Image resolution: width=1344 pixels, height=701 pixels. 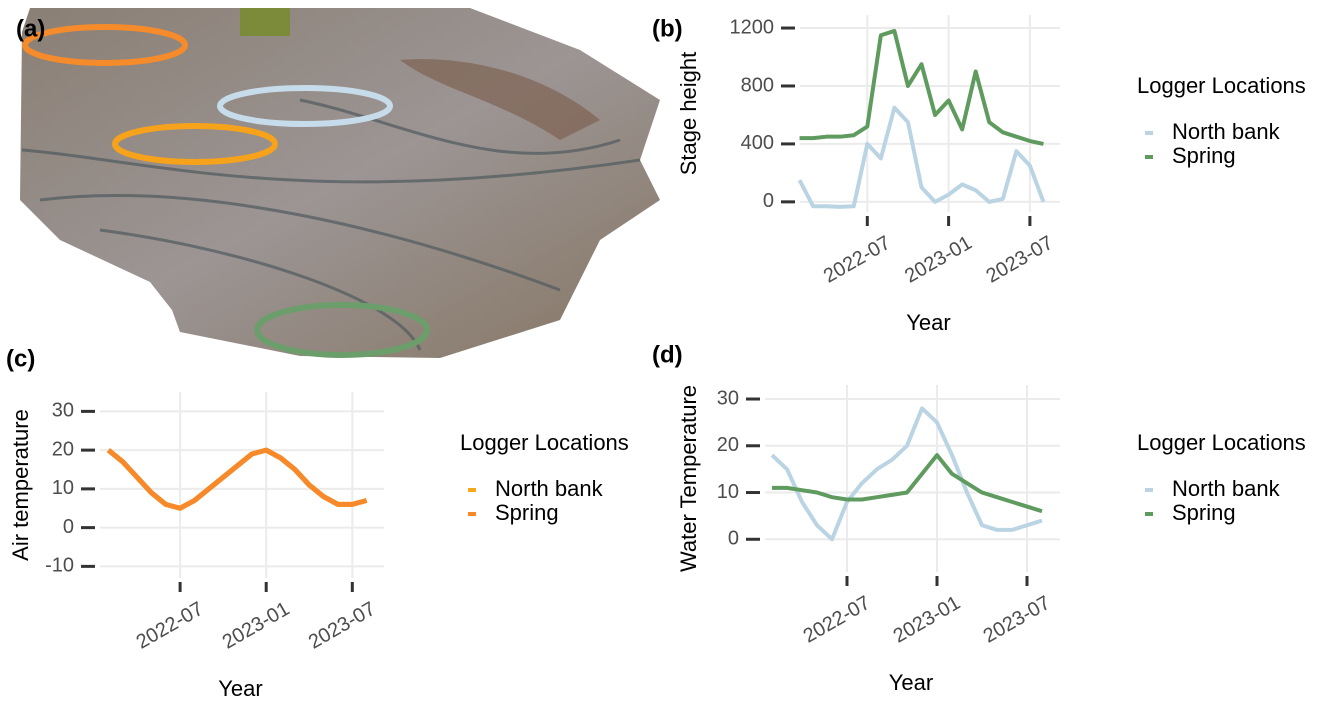 What do you see at coordinates (688, 114) in the screenshot?
I see `y-axis-title: Stage height` at bounding box center [688, 114].